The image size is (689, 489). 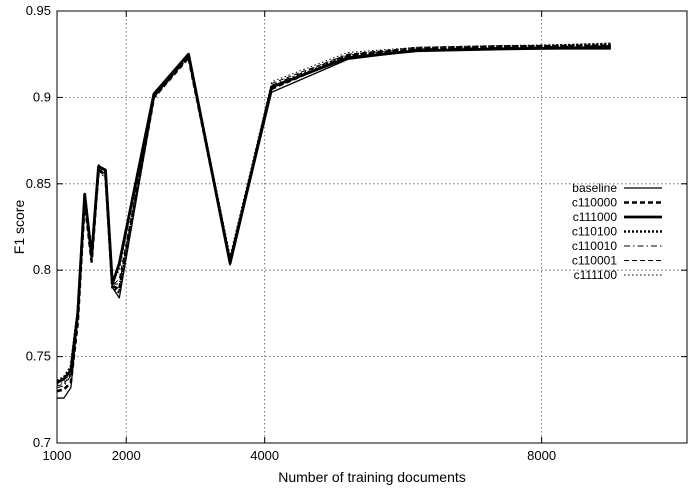 What do you see at coordinates (594, 203) in the screenshot?
I see `legend-label-c110000: c110000` at bounding box center [594, 203].